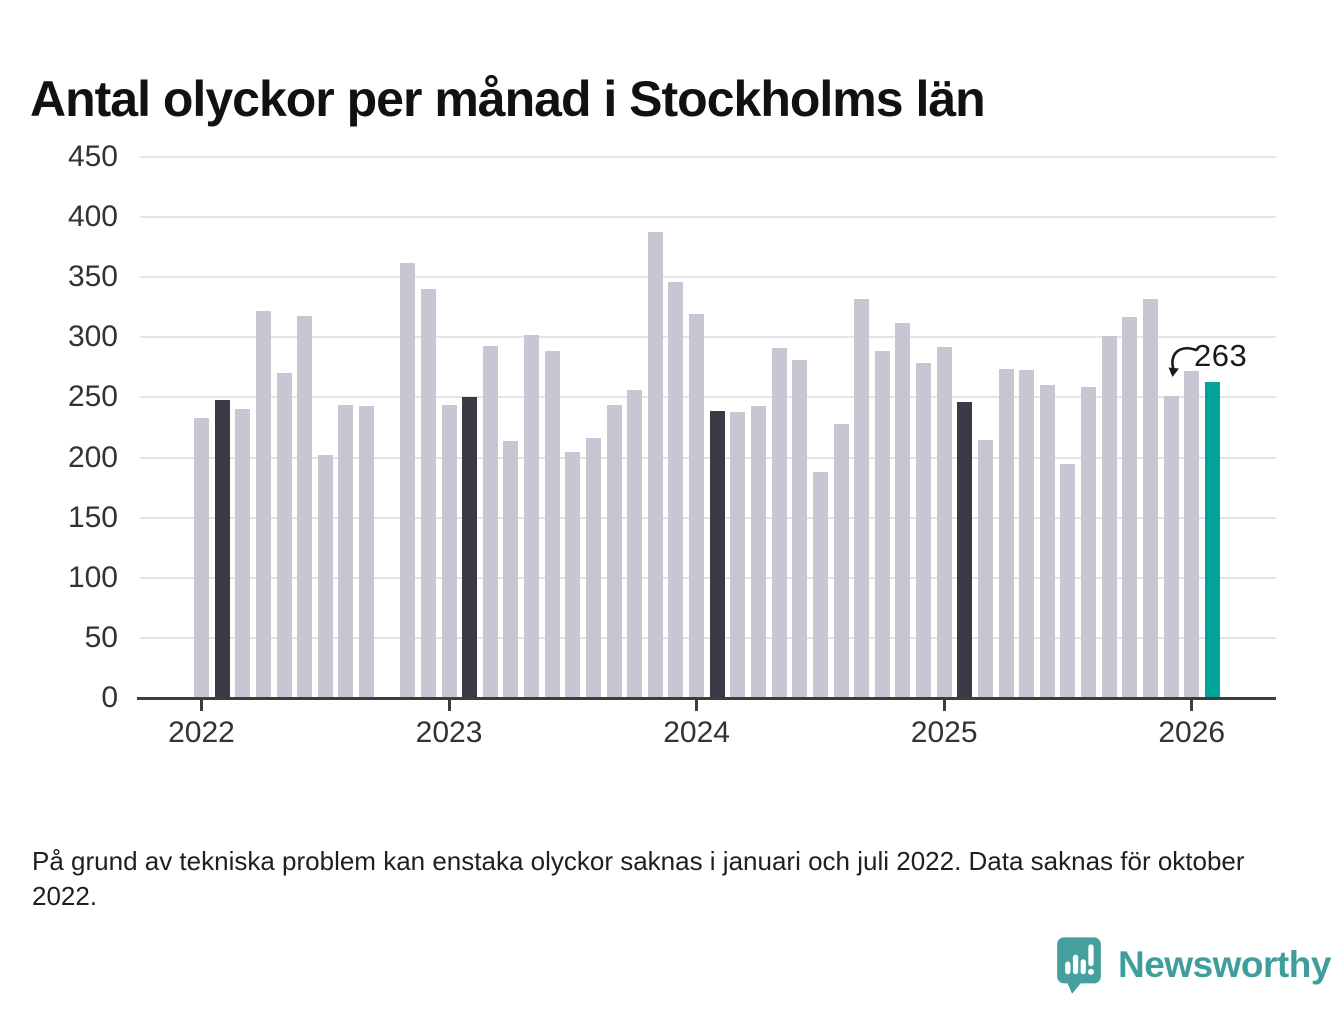 Image resolution: width=1340 pixels, height=1020 pixels. What do you see at coordinates (449, 705) in the screenshot?
I see `x-axis-tick-2023` at bounding box center [449, 705].